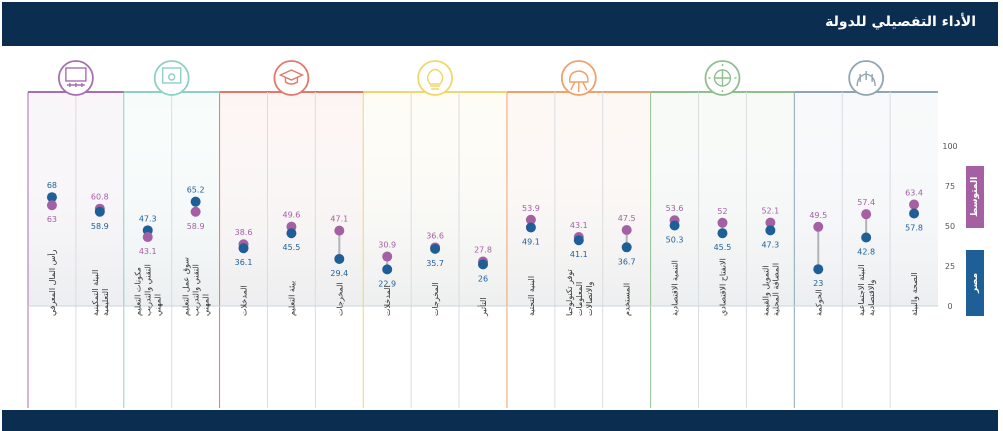 This screenshot has height=431, width=1003. I want to click on certificate-icon, so click(171, 78).